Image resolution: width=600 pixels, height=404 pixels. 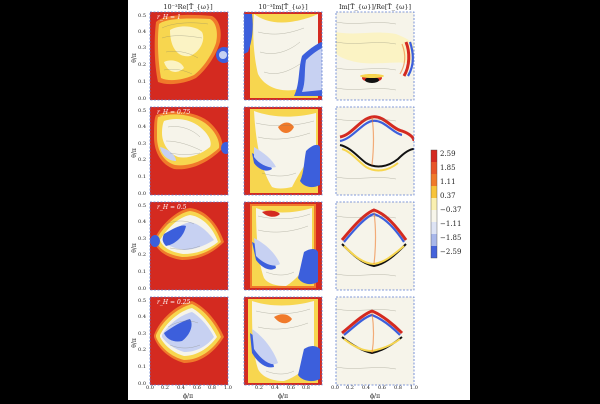 I want to click on column-title-ratio: Im[T̃_{ω}]/Re[T̃_{ω}], so click(x=375, y=7).